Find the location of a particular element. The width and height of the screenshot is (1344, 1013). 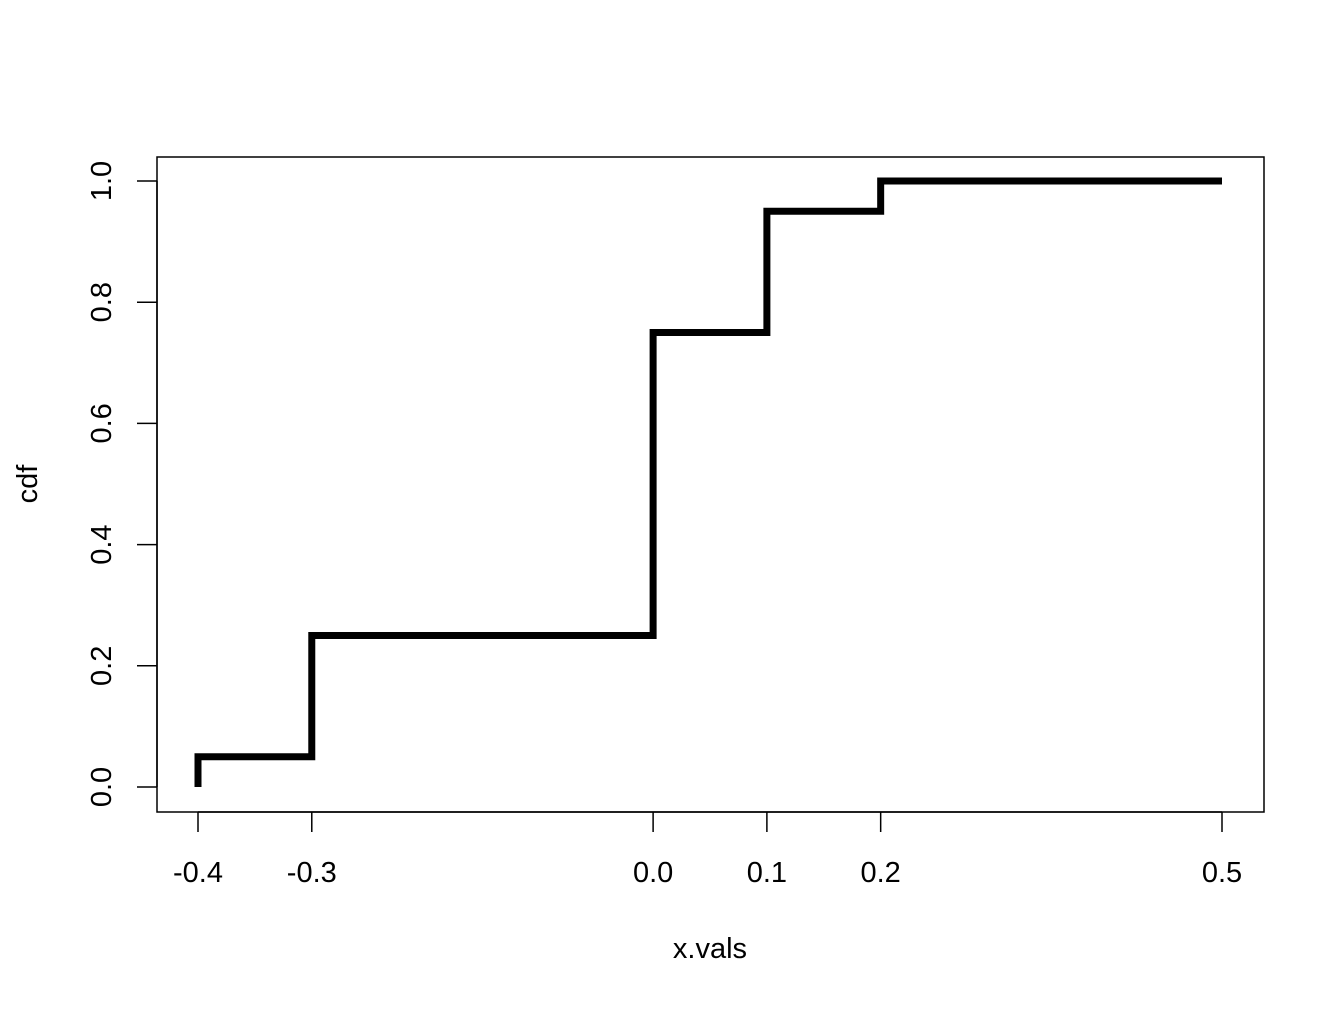

x-tick-label: 0.0 is located at coordinates (653, 873).